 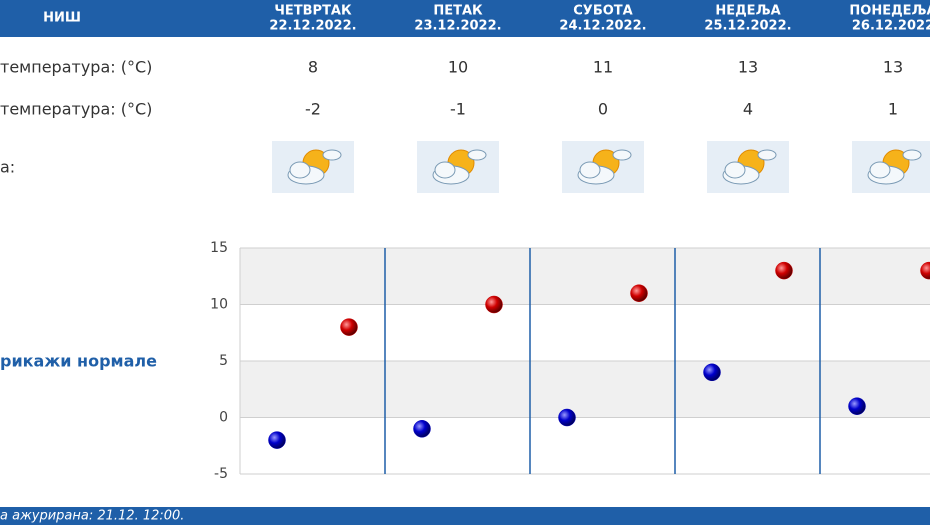 What do you see at coordinates (748, 109) in the screenshot?
I see `table-value: 4` at bounding box center [748, 109].